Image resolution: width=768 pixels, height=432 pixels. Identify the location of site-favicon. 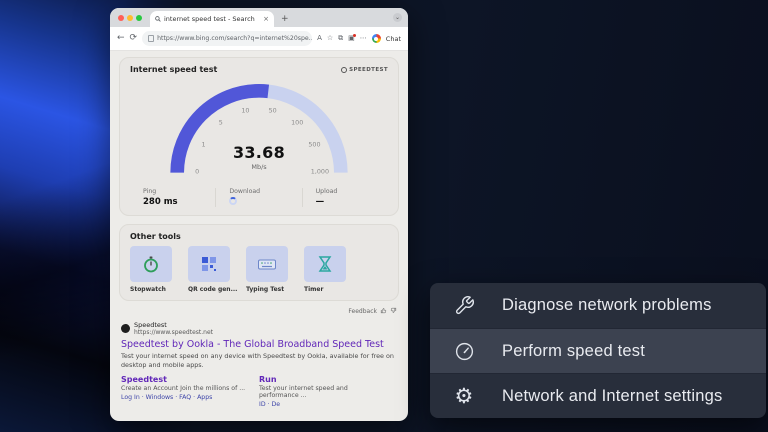
(125, 328).